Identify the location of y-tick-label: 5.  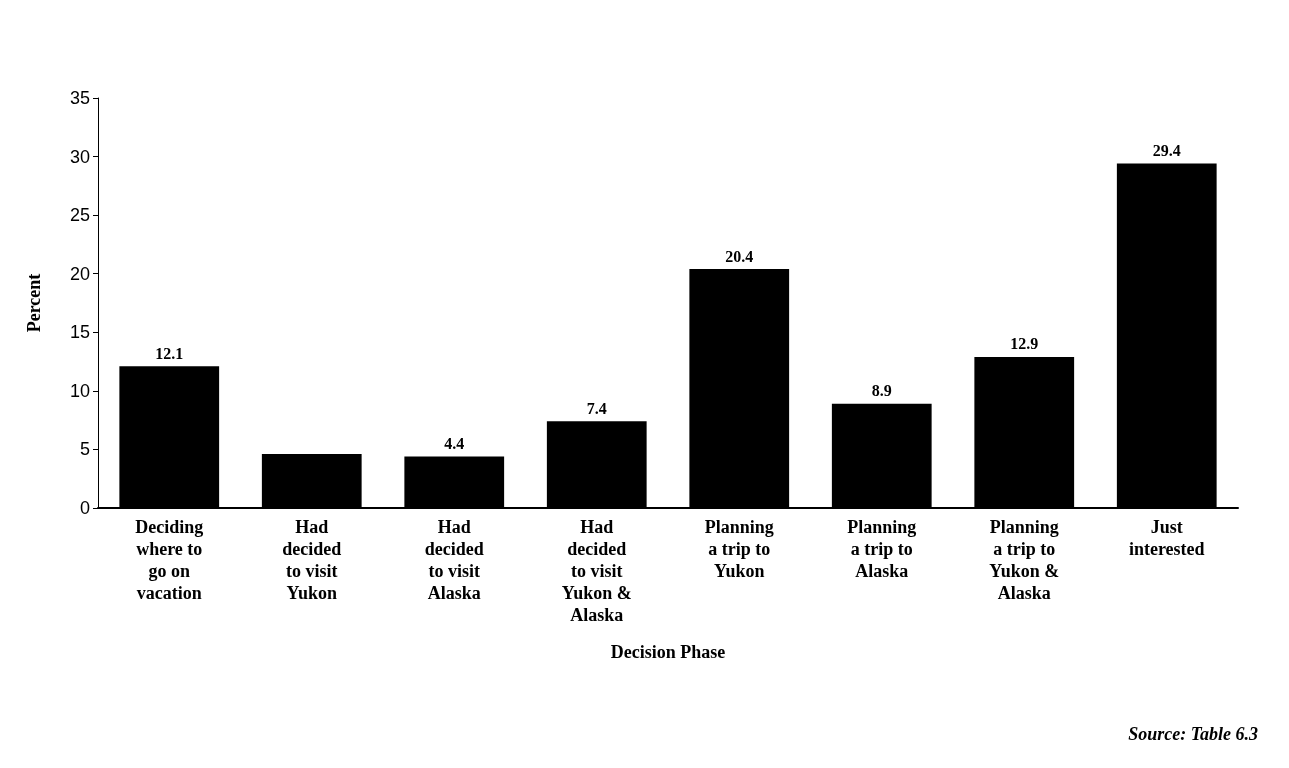
(84, 449).